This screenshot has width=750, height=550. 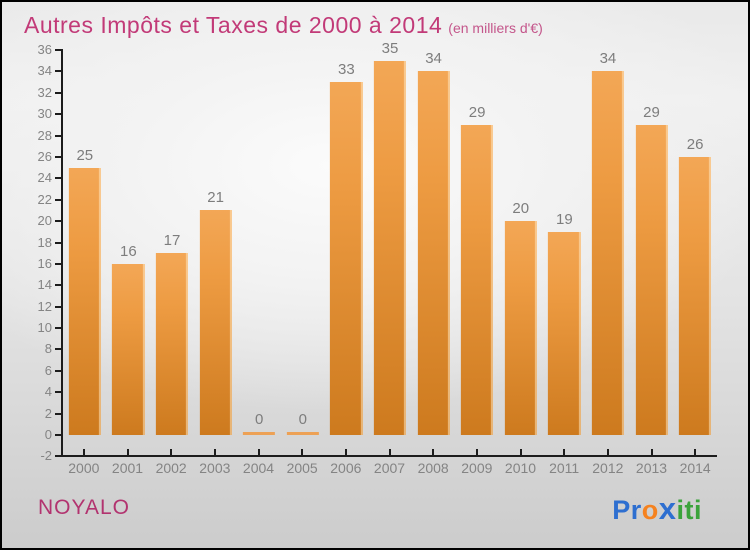 I want to click on x-tick-2004, so click(x=258, y=452).